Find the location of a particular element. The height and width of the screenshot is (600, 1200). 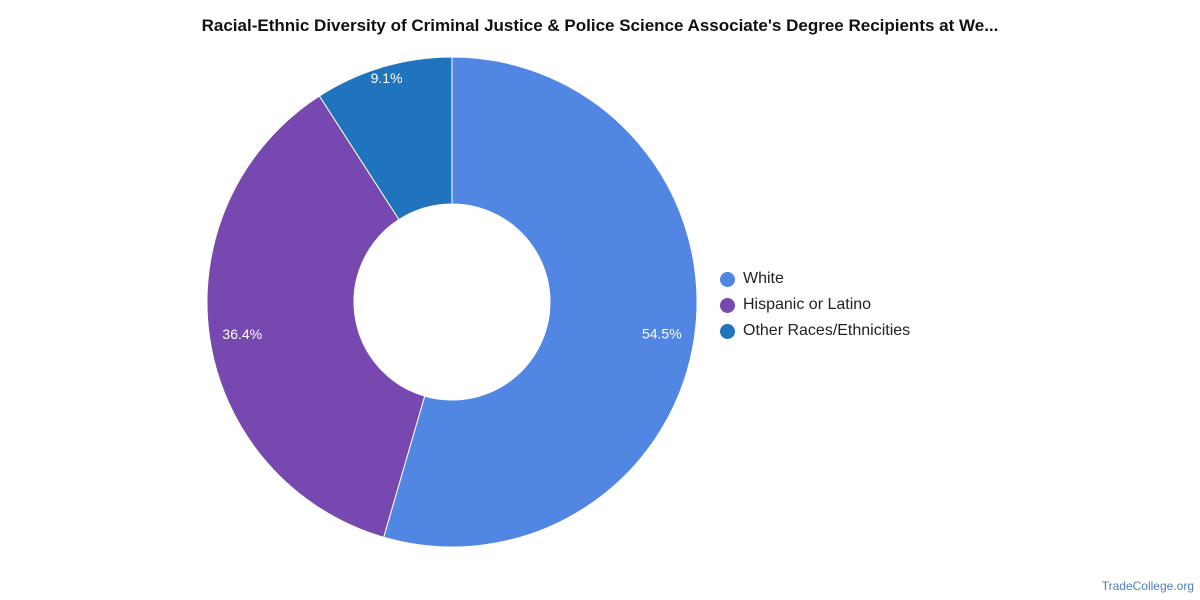

slice-other-races-ethnicities is located at coordinates (385, 138).